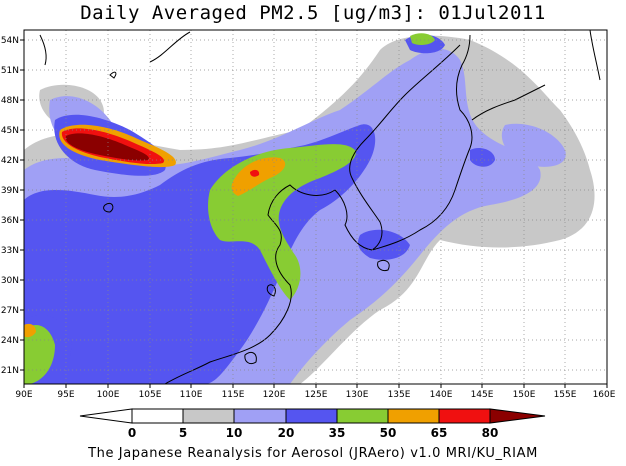 The height and width of the screenshot is (466, 626). I want to click on lon-label: 125E, so click(316, 395).